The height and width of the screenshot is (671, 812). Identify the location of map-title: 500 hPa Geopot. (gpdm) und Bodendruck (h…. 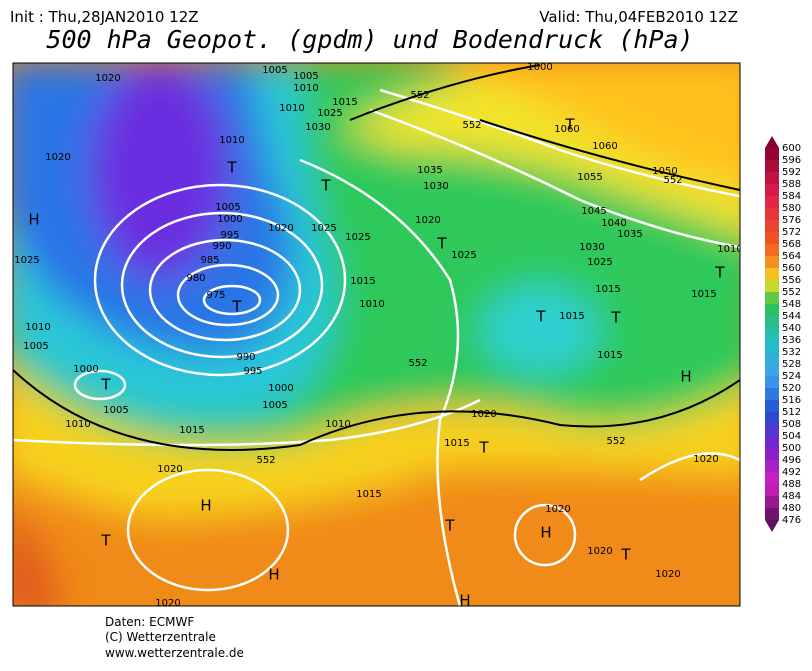
(369, 39).